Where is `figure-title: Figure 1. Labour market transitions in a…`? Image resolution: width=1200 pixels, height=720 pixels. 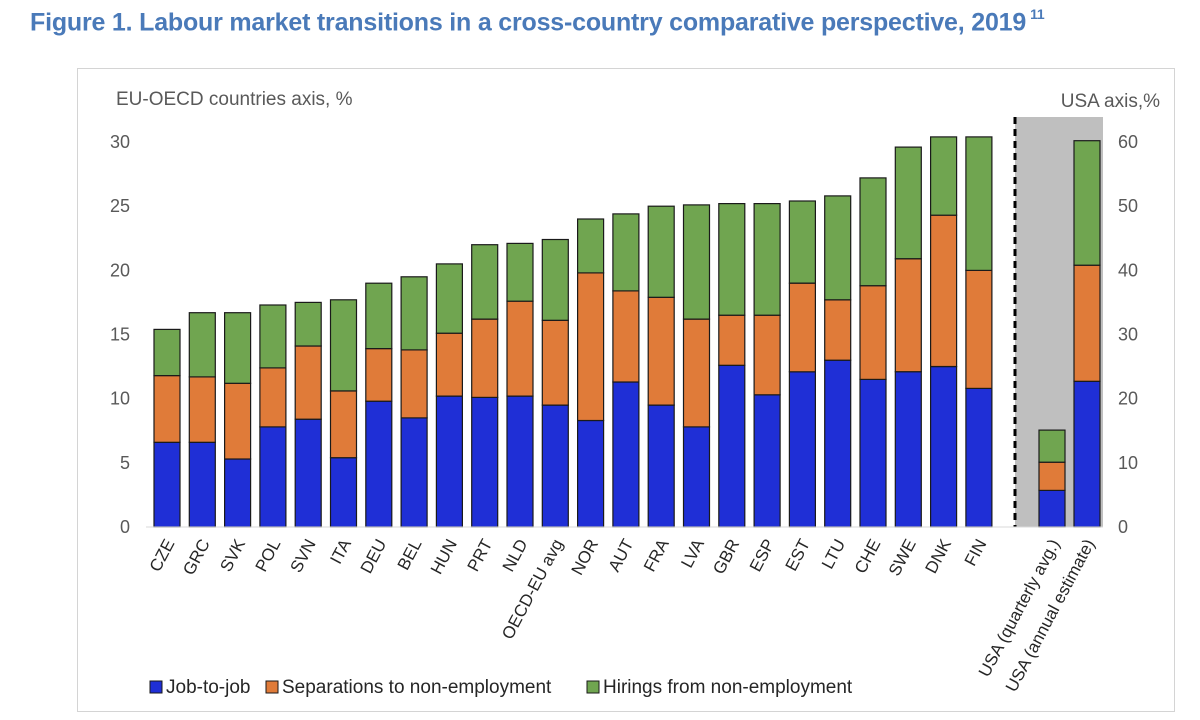 figure-title: Figure 1. Labour market transitions in a… is located at coordinates (537, 21).